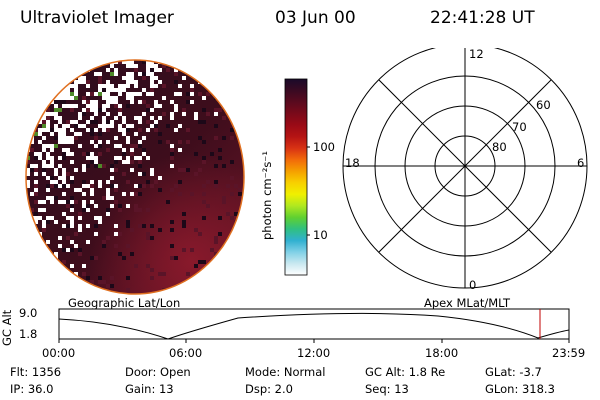 This screenshot has height=400, width=600. Describe the element at coordinates (28, 313) in the screenshot. I see `timeline-ymax: 9.0` at that location.